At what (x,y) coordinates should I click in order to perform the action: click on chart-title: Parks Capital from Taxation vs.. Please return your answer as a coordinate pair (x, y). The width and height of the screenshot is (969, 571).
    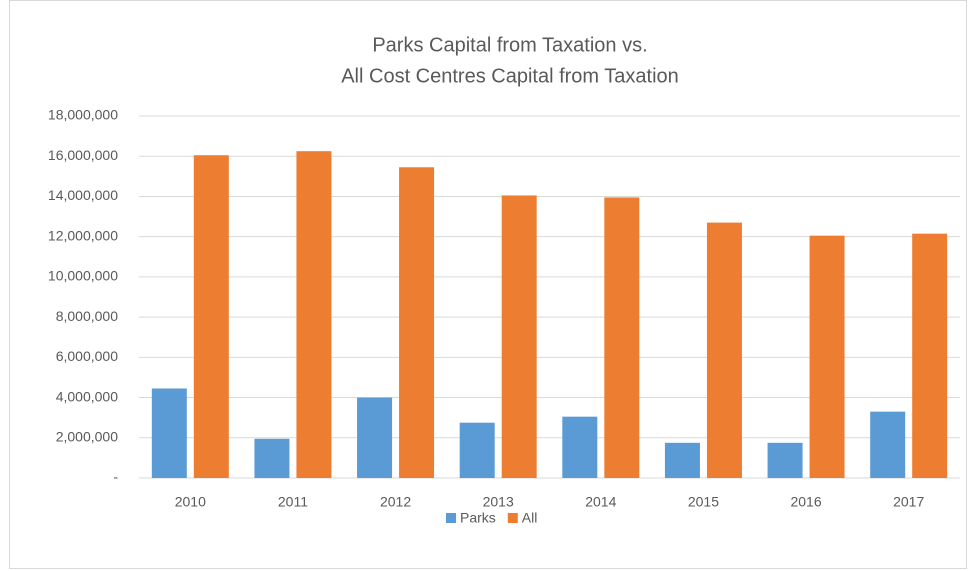
    Looking at the image, I should click on (509, 45).